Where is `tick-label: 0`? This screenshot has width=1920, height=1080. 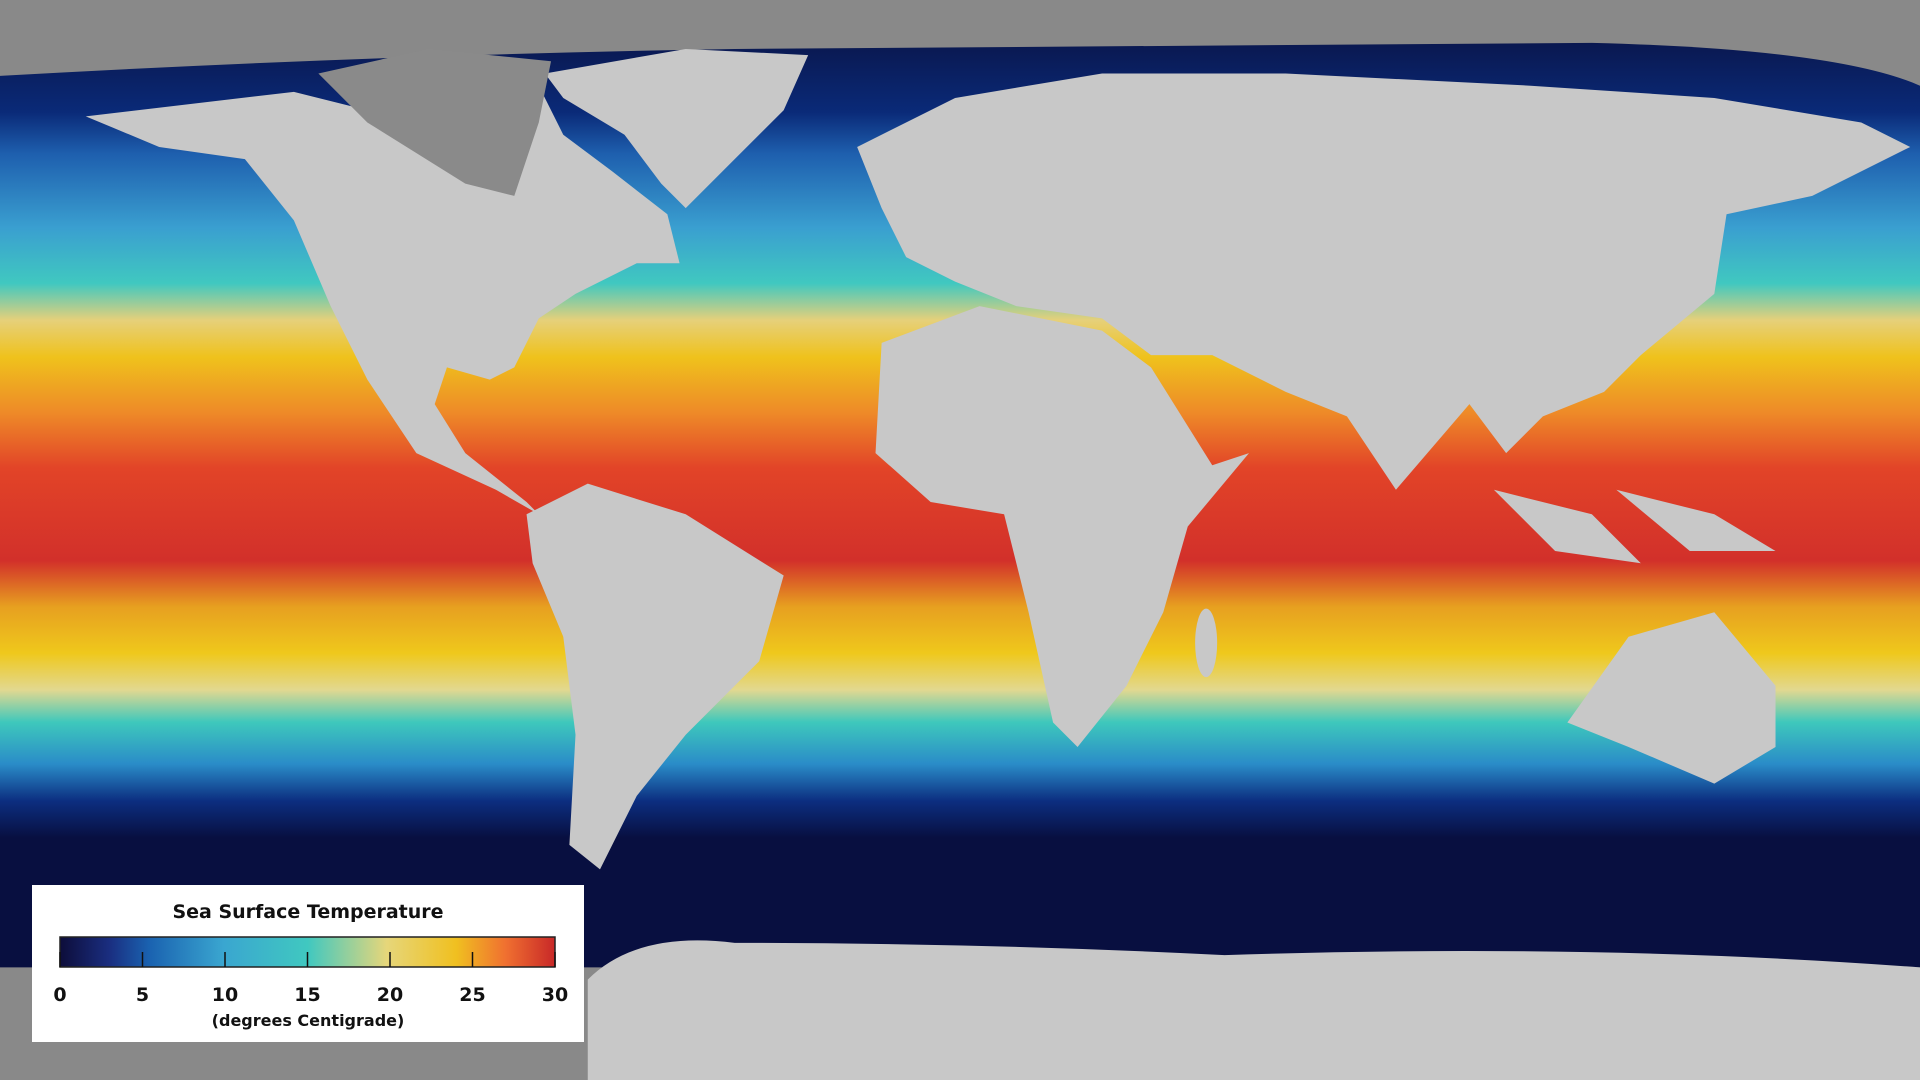 tick-label: 0 is located at coordinates (59, 995).